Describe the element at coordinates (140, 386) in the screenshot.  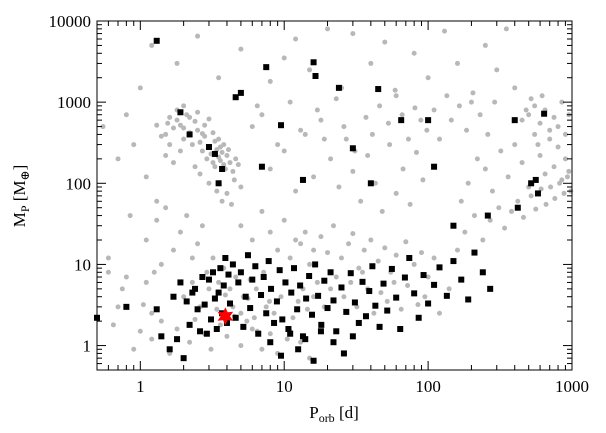
I see `x-tick-label: 1` at that location.